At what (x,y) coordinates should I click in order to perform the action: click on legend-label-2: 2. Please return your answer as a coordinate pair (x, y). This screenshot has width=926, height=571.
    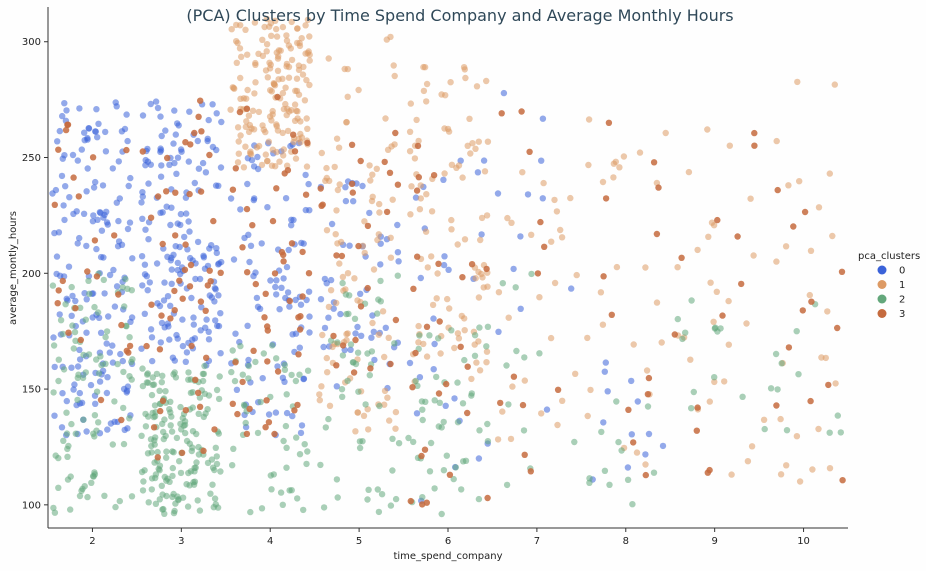
    Looking at the image, I should click on (902, 300).